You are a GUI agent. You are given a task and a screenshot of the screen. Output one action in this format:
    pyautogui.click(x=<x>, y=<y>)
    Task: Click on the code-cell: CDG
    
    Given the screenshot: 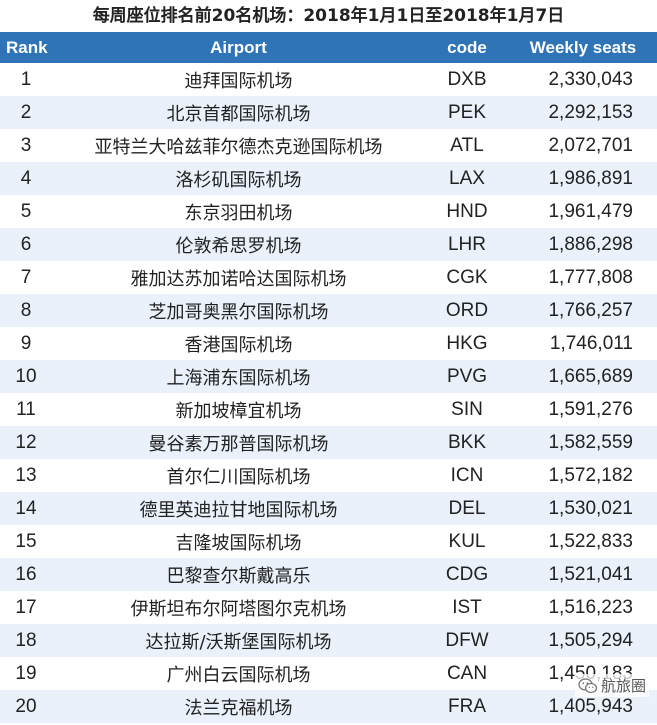 What is the action you would take?
    pyautogui.click(x=467, y=574)
    